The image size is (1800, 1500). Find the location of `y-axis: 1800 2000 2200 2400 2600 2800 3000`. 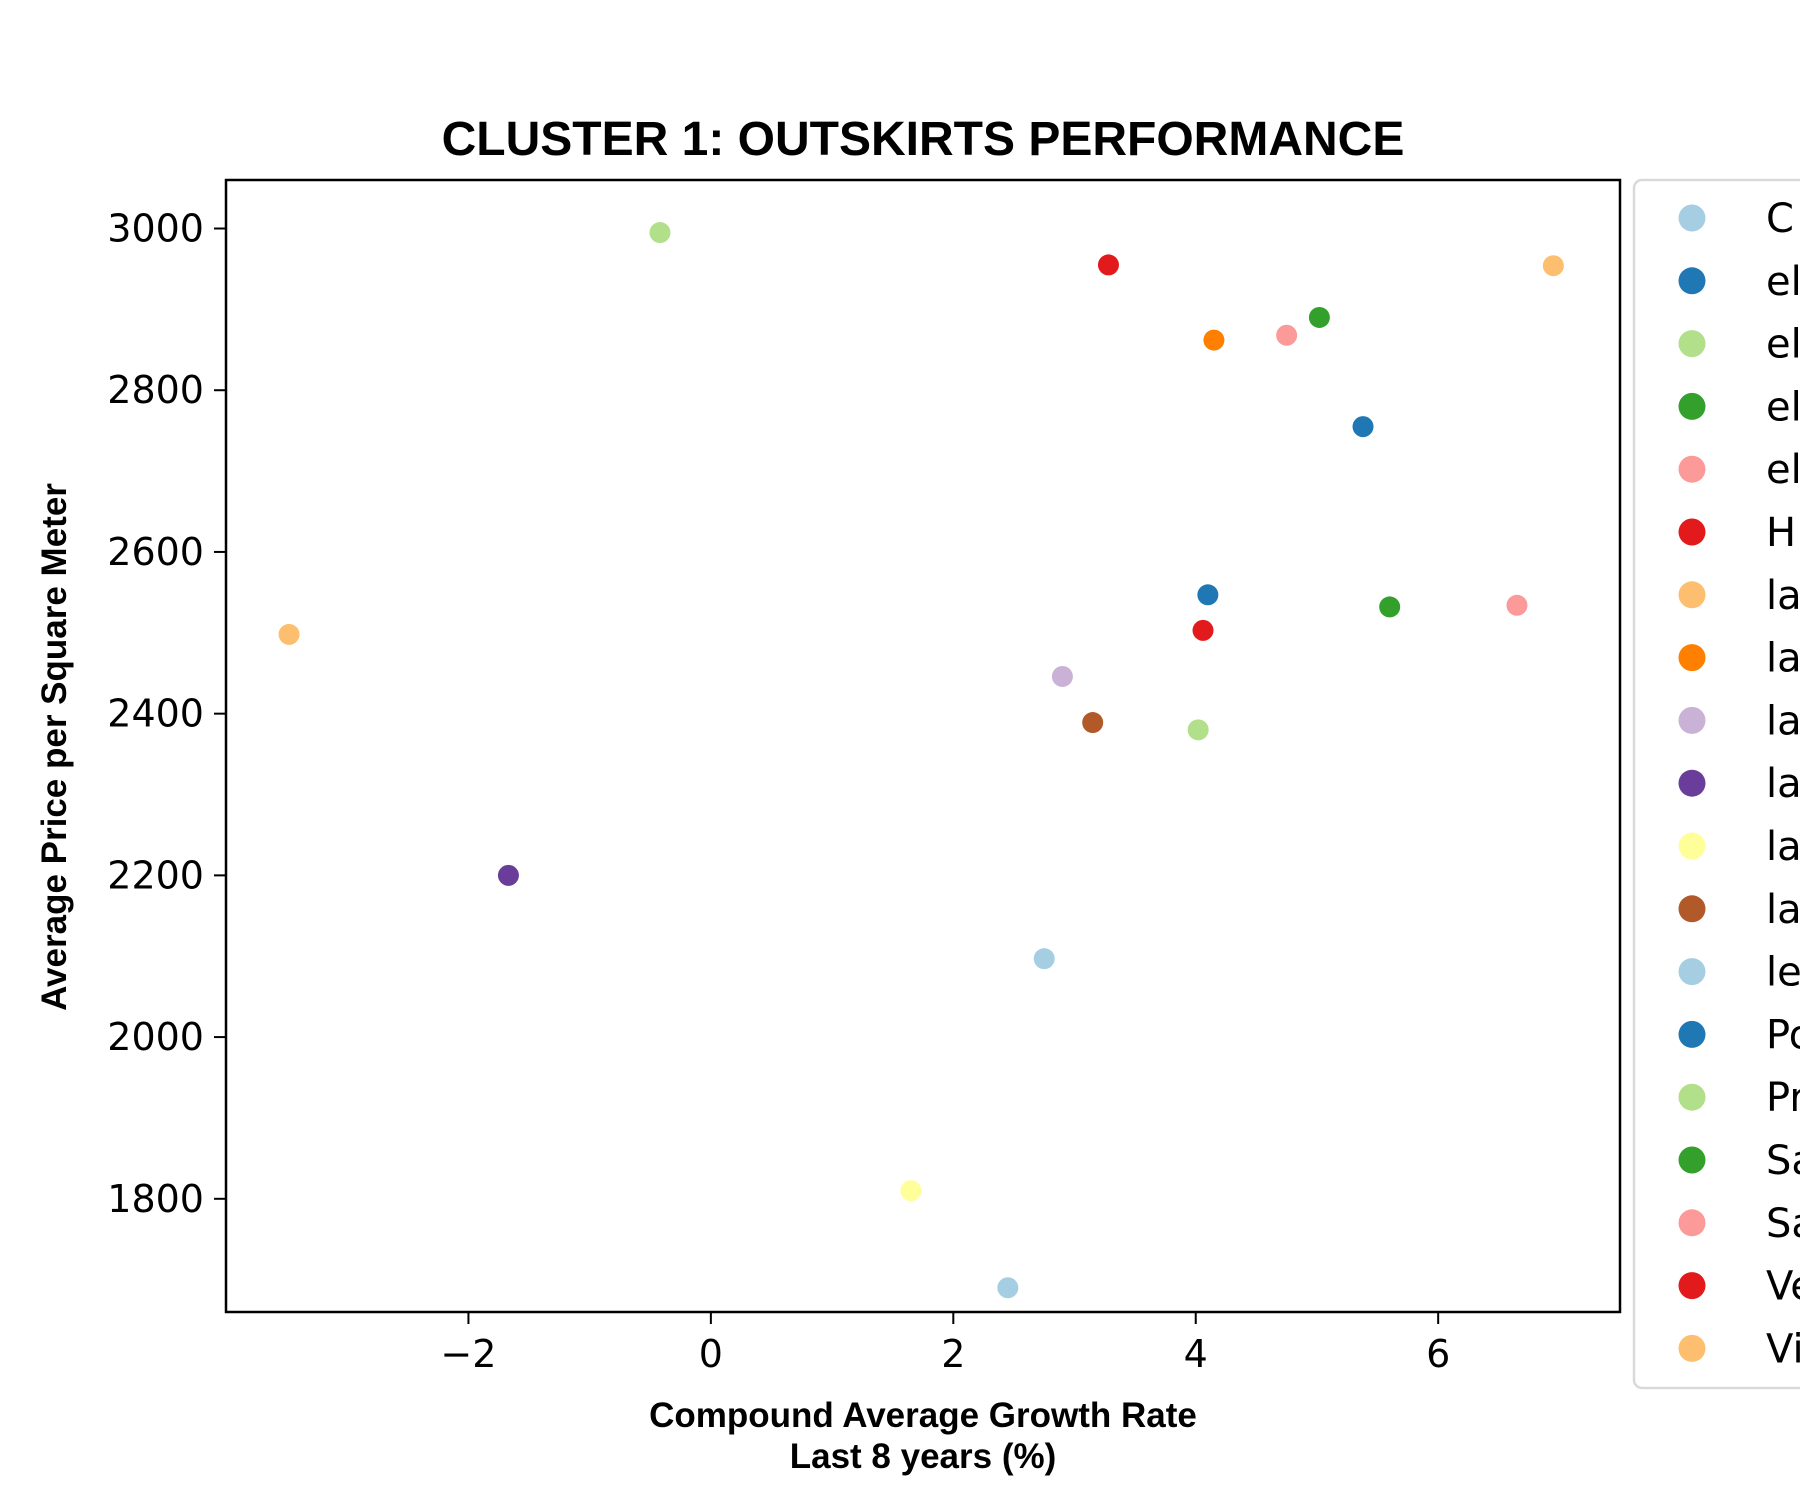

y-axis: 1800 2000 2200 2400 2600 2800 3000 is located at coordinates (166, 714).